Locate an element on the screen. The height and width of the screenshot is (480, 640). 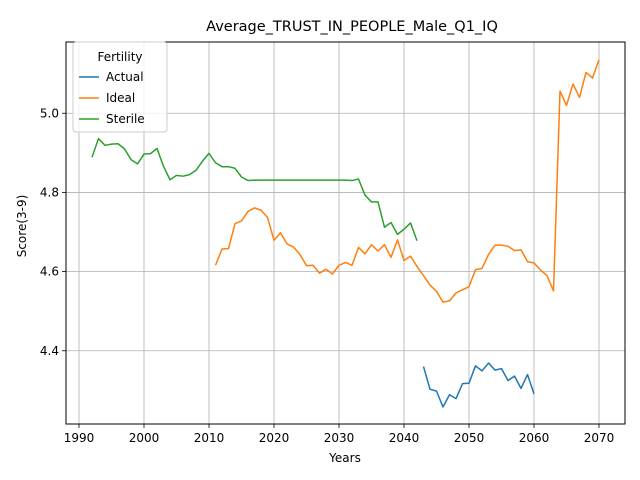
legend-box is located at coordinates (120, 87).